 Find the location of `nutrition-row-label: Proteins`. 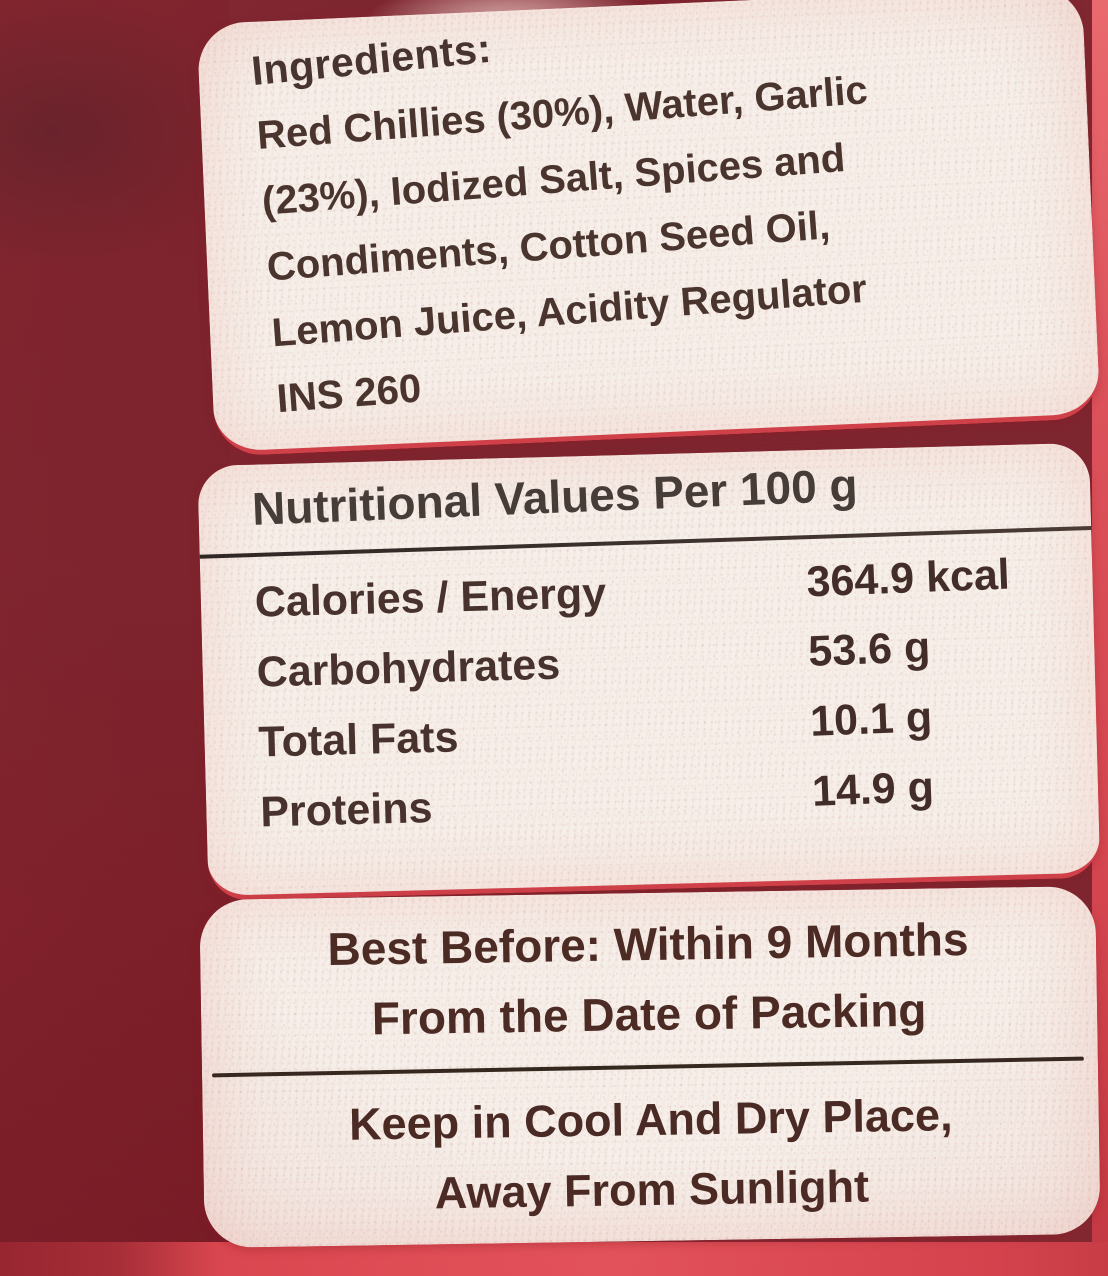

nutrition-row-label: Proteins is located at coordinates (346, 810).